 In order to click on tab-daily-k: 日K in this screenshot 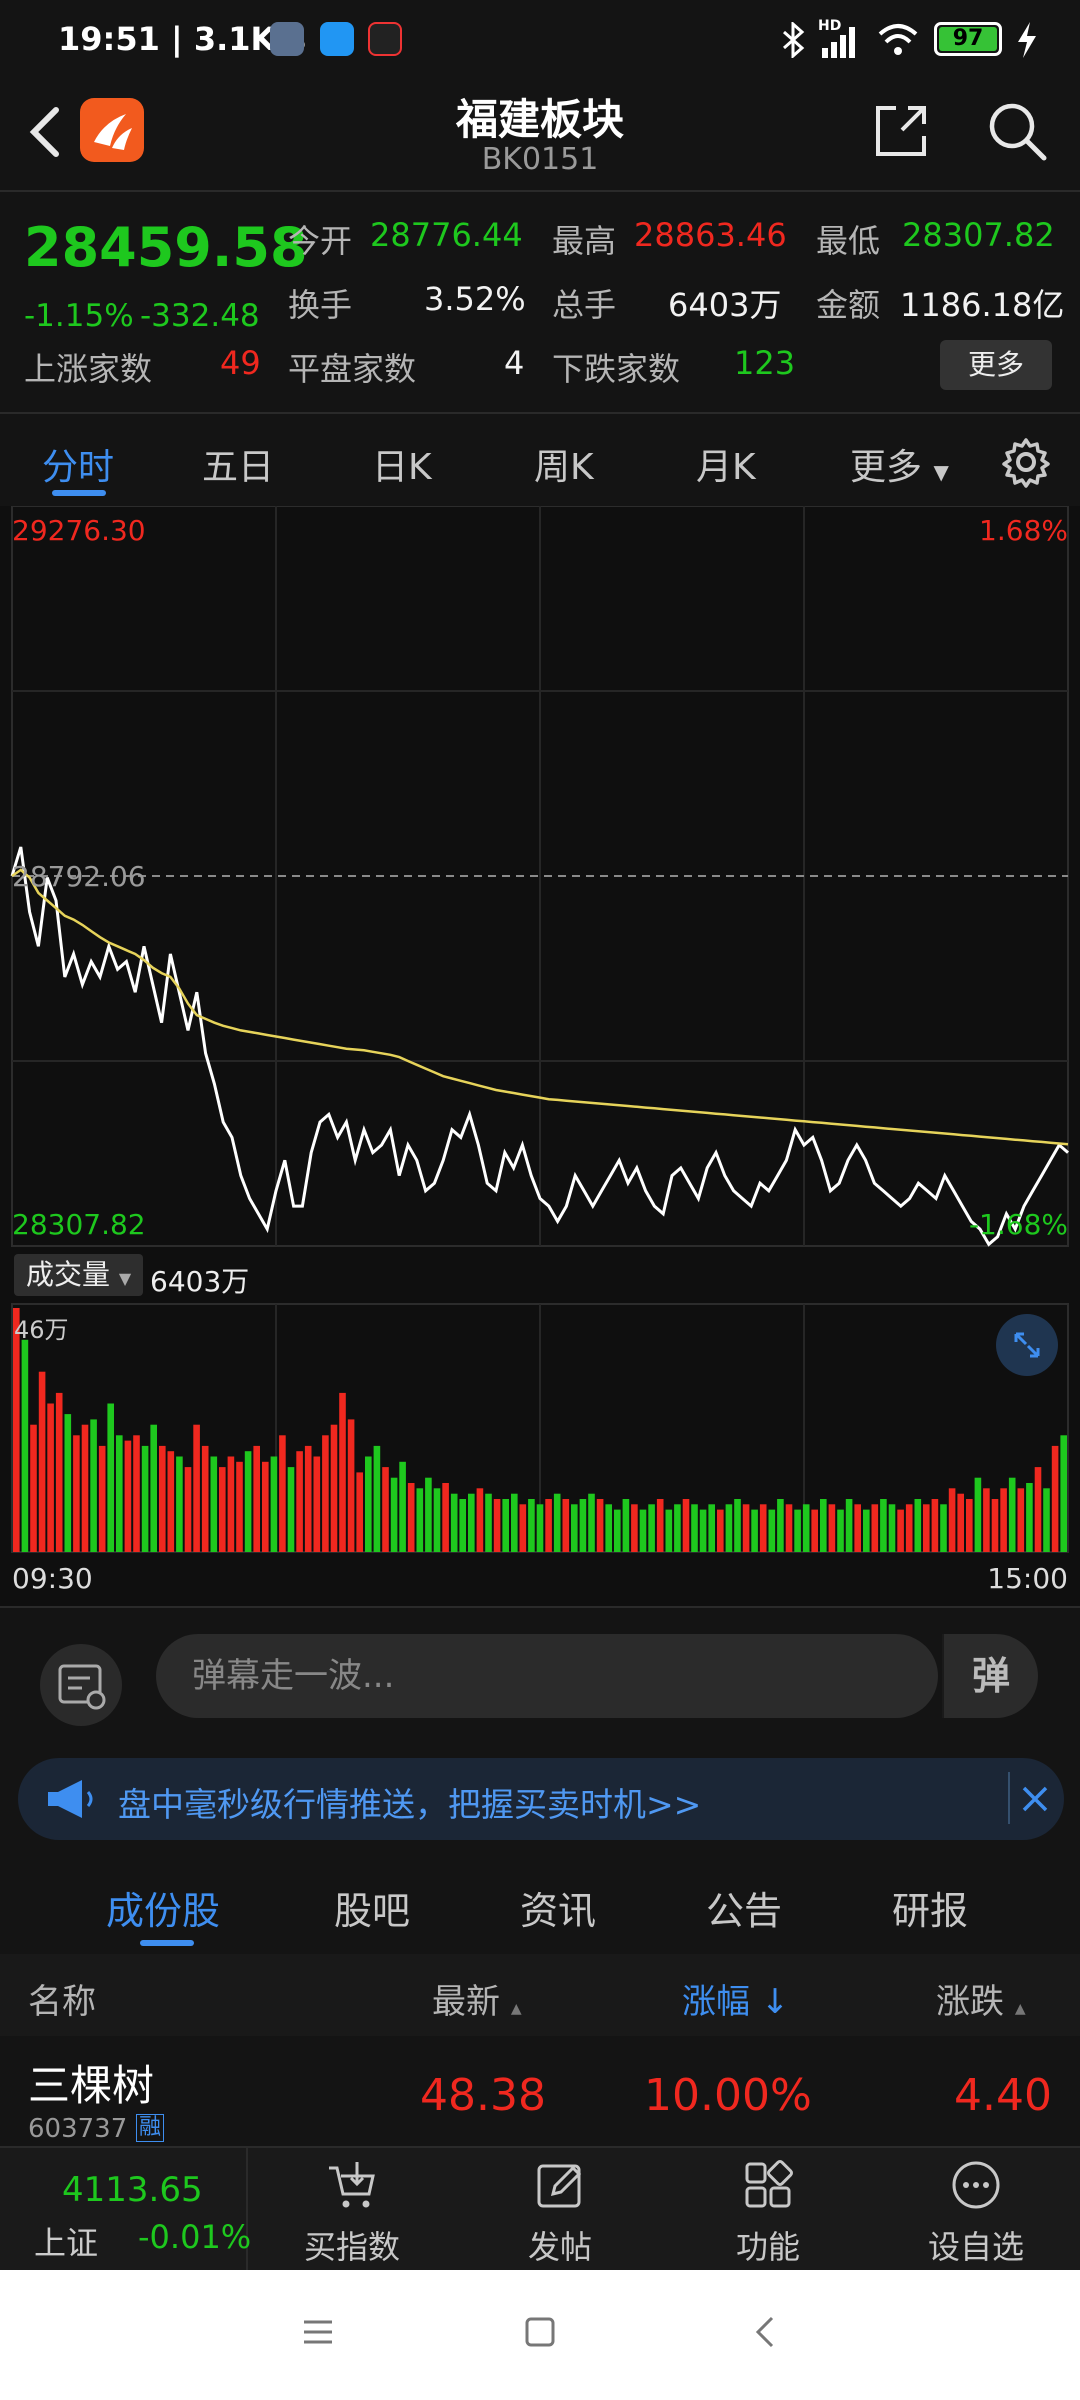, I will do `click(402, 467)`.